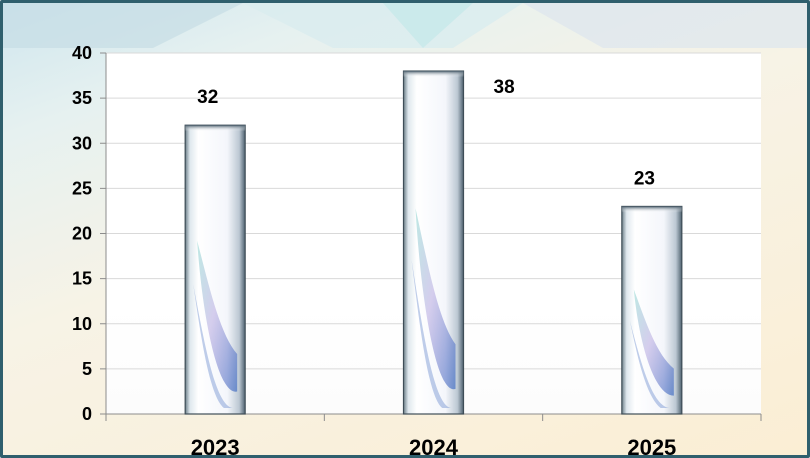 The image size is (810, 458). Describe the element at coordinates (644, 178) in the screenshot. I see `data-label-2025: 23` at that location.